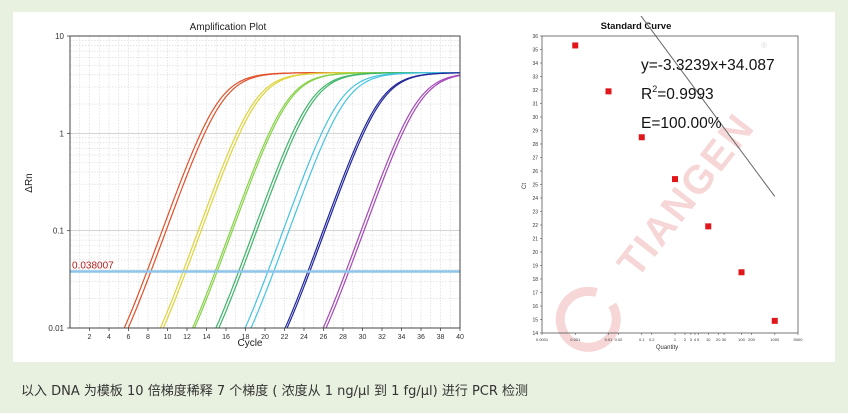  What do you see at coordinates (646, 94) in the screenshot?
I see `r-squared-label: R` at bounding box center [646, 94].